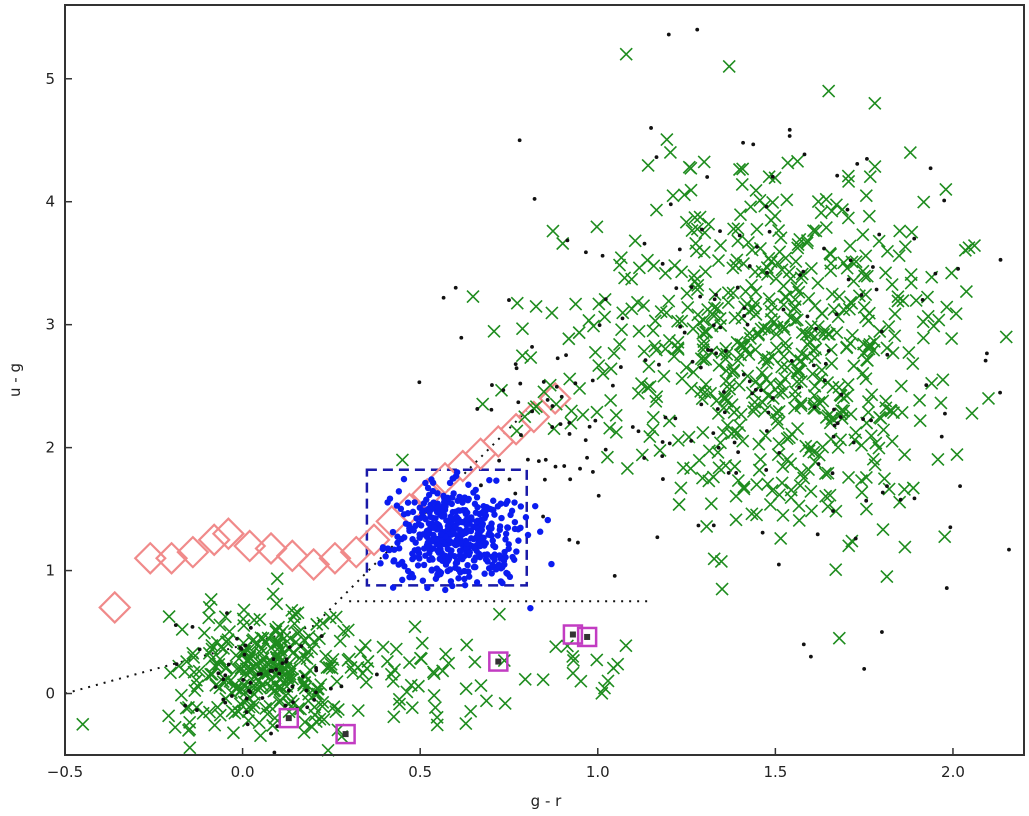 Image resolution: width=1029 pixels, height=816 pixels. What do you see at coordinates (289, 718) in the screenshot?
I see `square-point` at bounding box center [289, 718].